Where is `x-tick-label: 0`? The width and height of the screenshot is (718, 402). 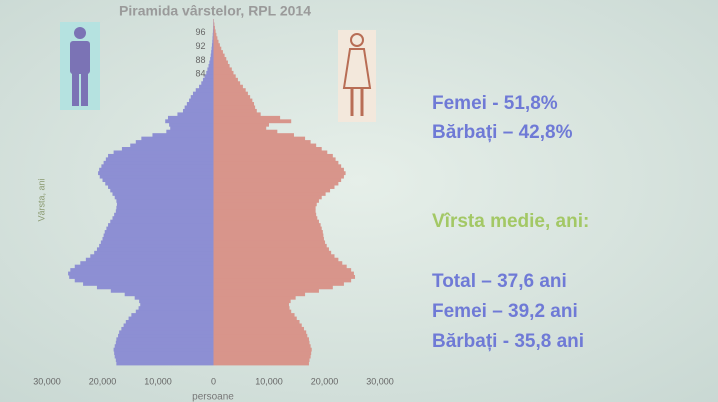
x-tick-label: 0 is located at coordinates (213, 381).